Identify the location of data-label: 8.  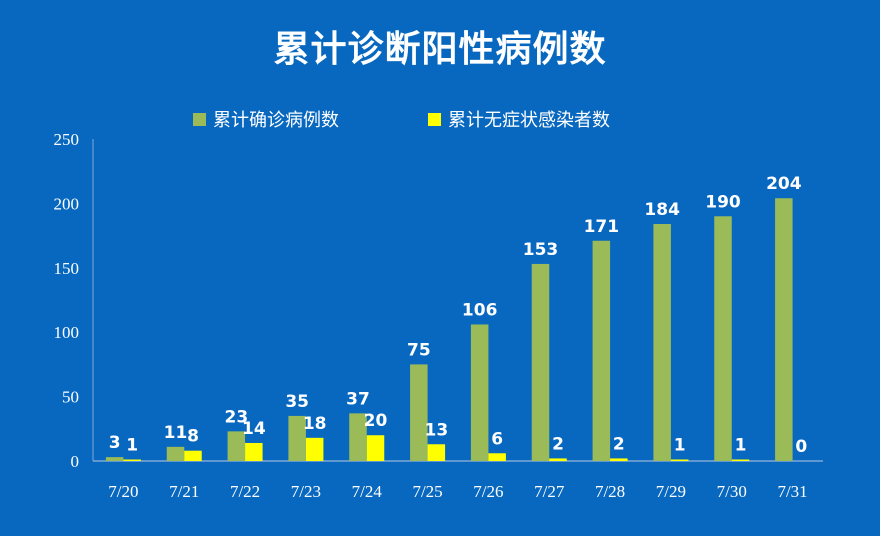
(193, 437).